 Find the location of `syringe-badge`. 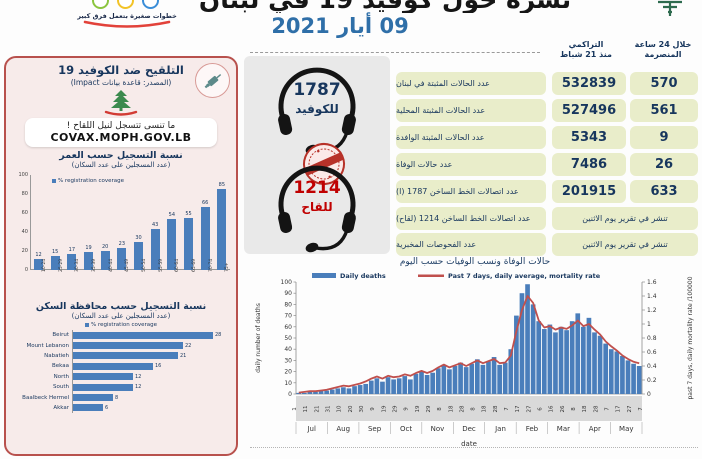

syringe-badge is located at coordinates (212, 80).